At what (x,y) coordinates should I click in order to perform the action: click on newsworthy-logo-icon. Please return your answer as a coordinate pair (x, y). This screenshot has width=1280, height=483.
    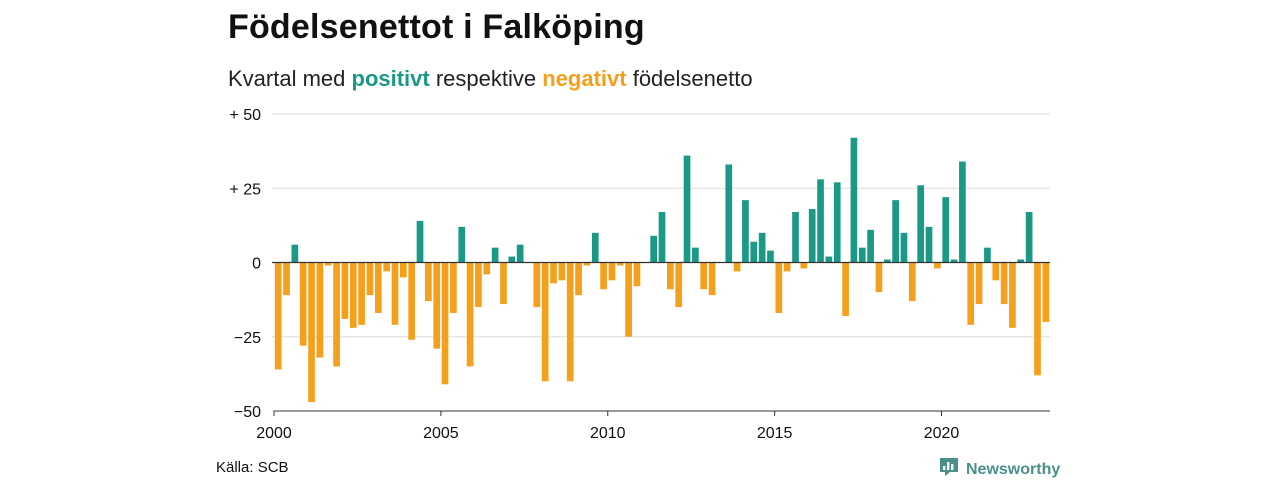
    Looking at the image, I should click on (949, 469).